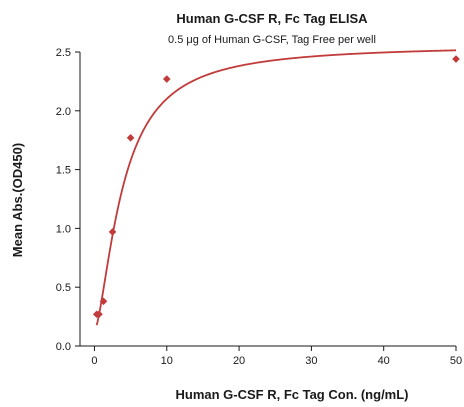 The height and width of the screenshot is (407, 464). Describe the element at coordinates (291, 394) in the screenshot. I see `x-axis-label: Human G-CSF R, Fc Tag Con. (ng/mL)` at that location.